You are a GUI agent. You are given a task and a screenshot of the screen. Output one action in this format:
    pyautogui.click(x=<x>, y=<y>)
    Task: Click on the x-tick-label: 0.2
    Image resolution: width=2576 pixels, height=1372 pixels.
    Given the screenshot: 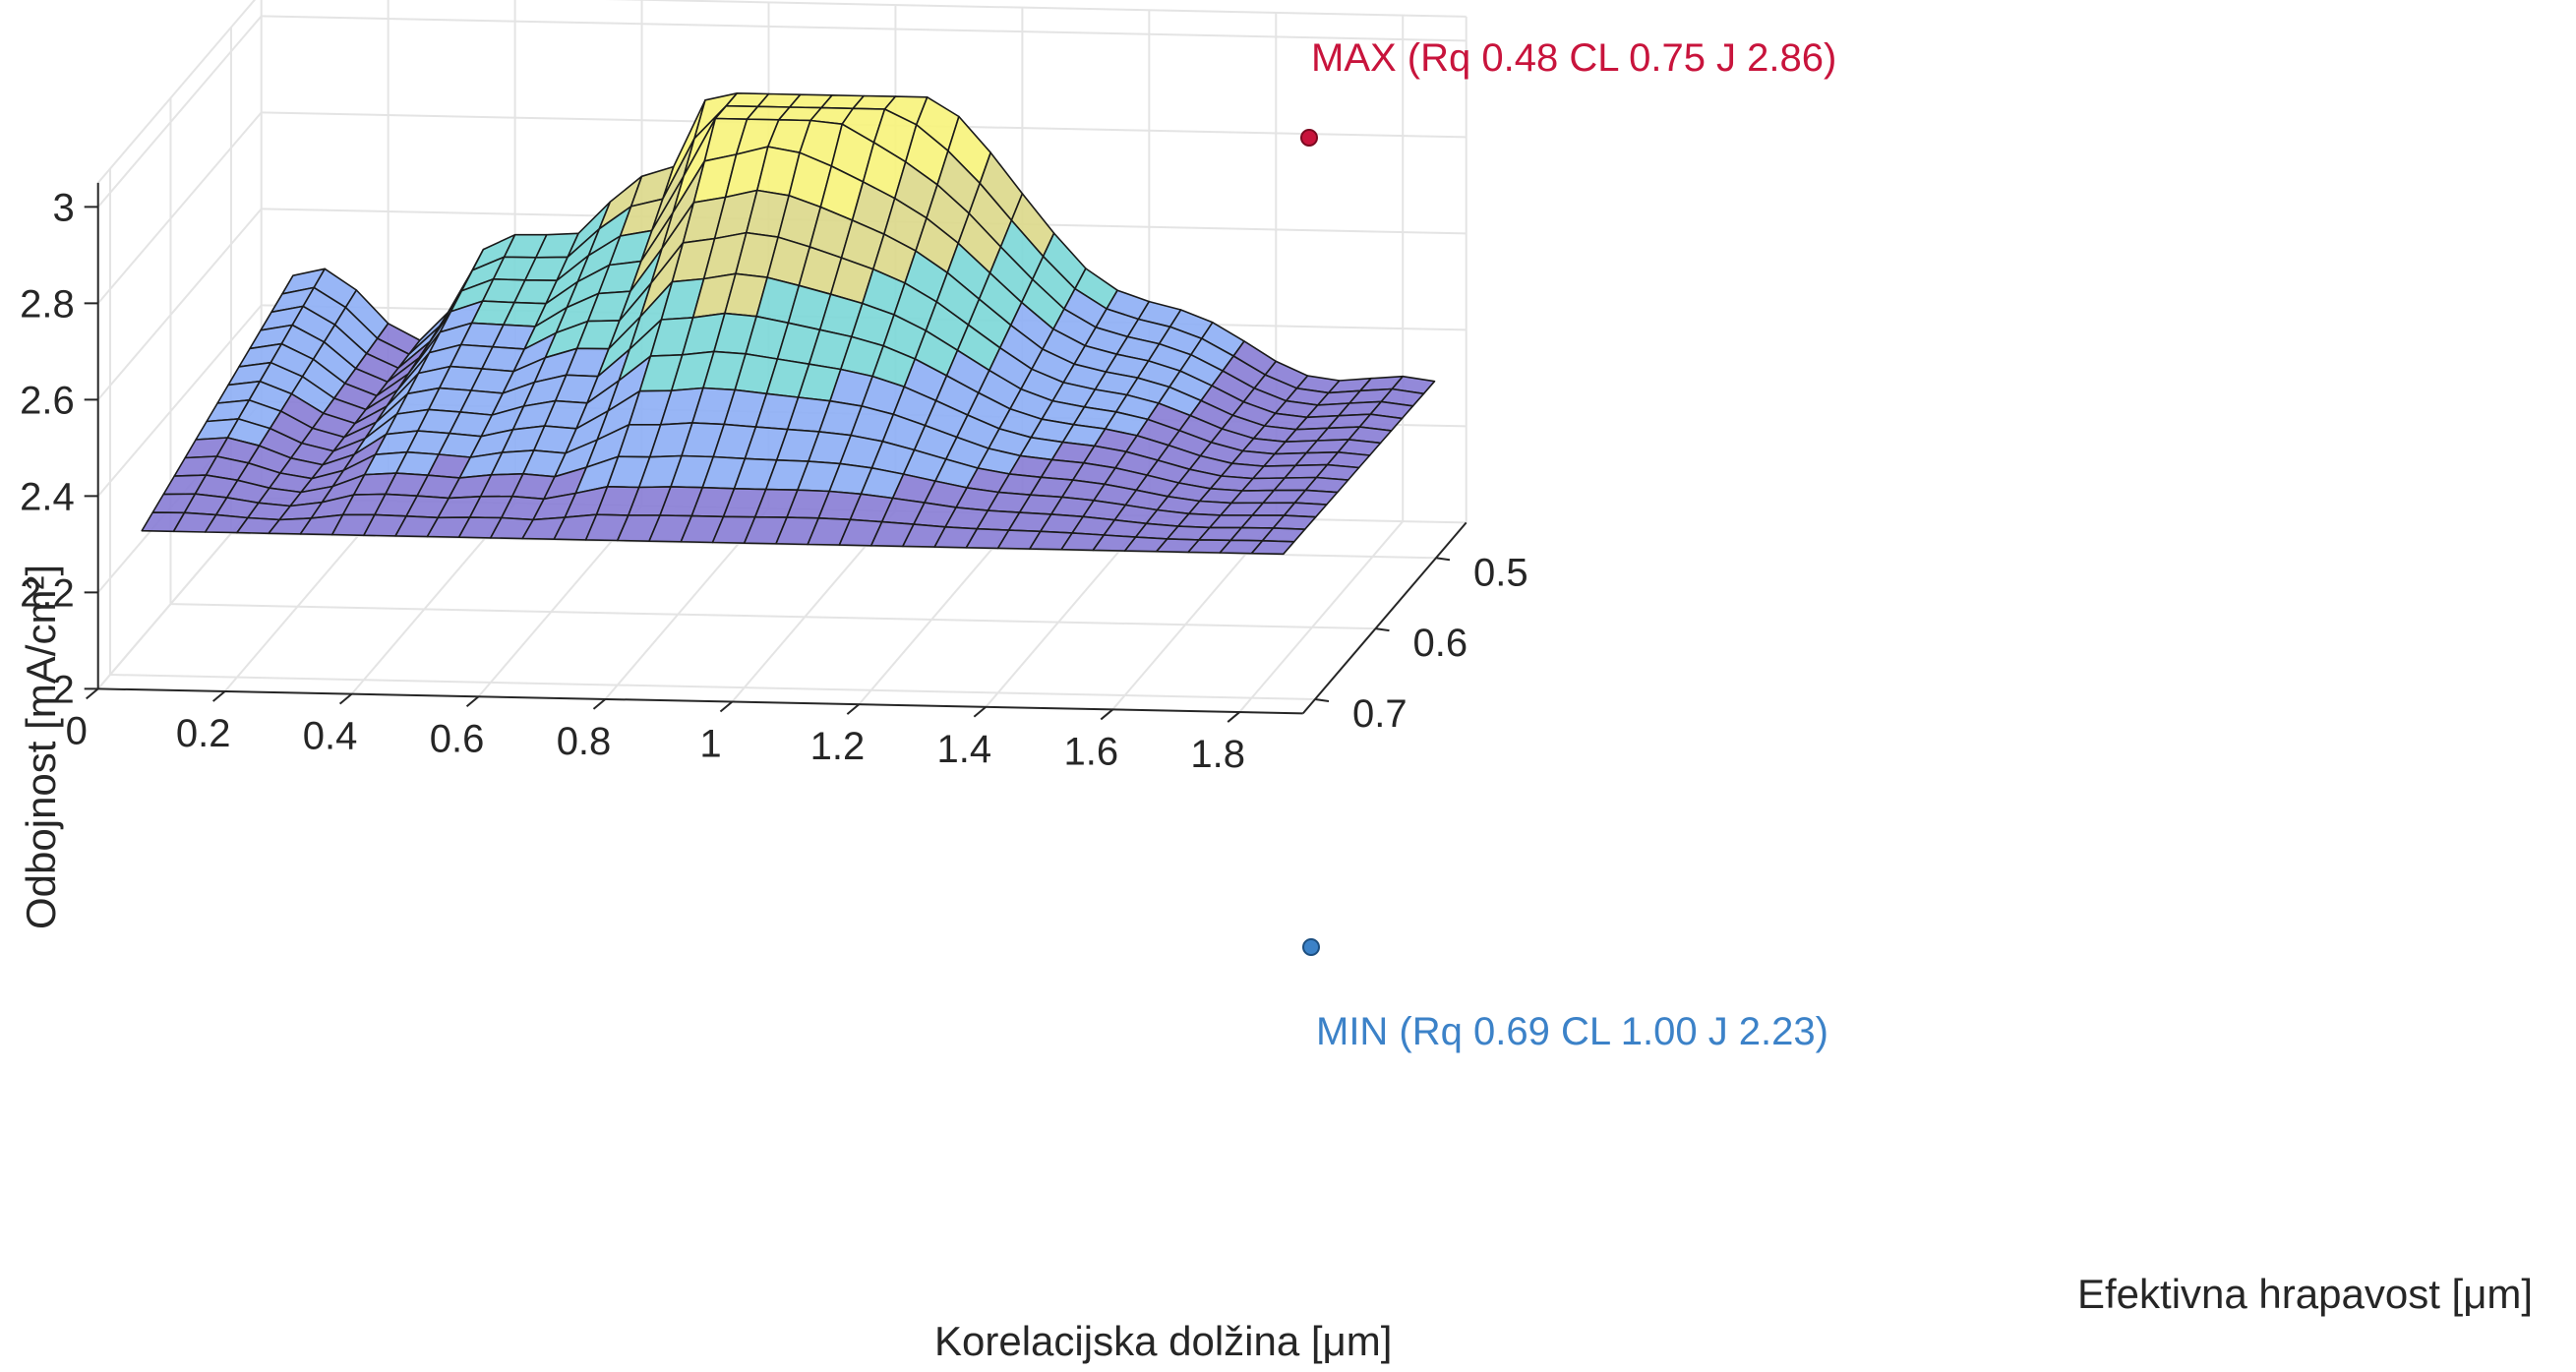 What is the action you would take?
    pyautogui.click(x=203, y=733)
    